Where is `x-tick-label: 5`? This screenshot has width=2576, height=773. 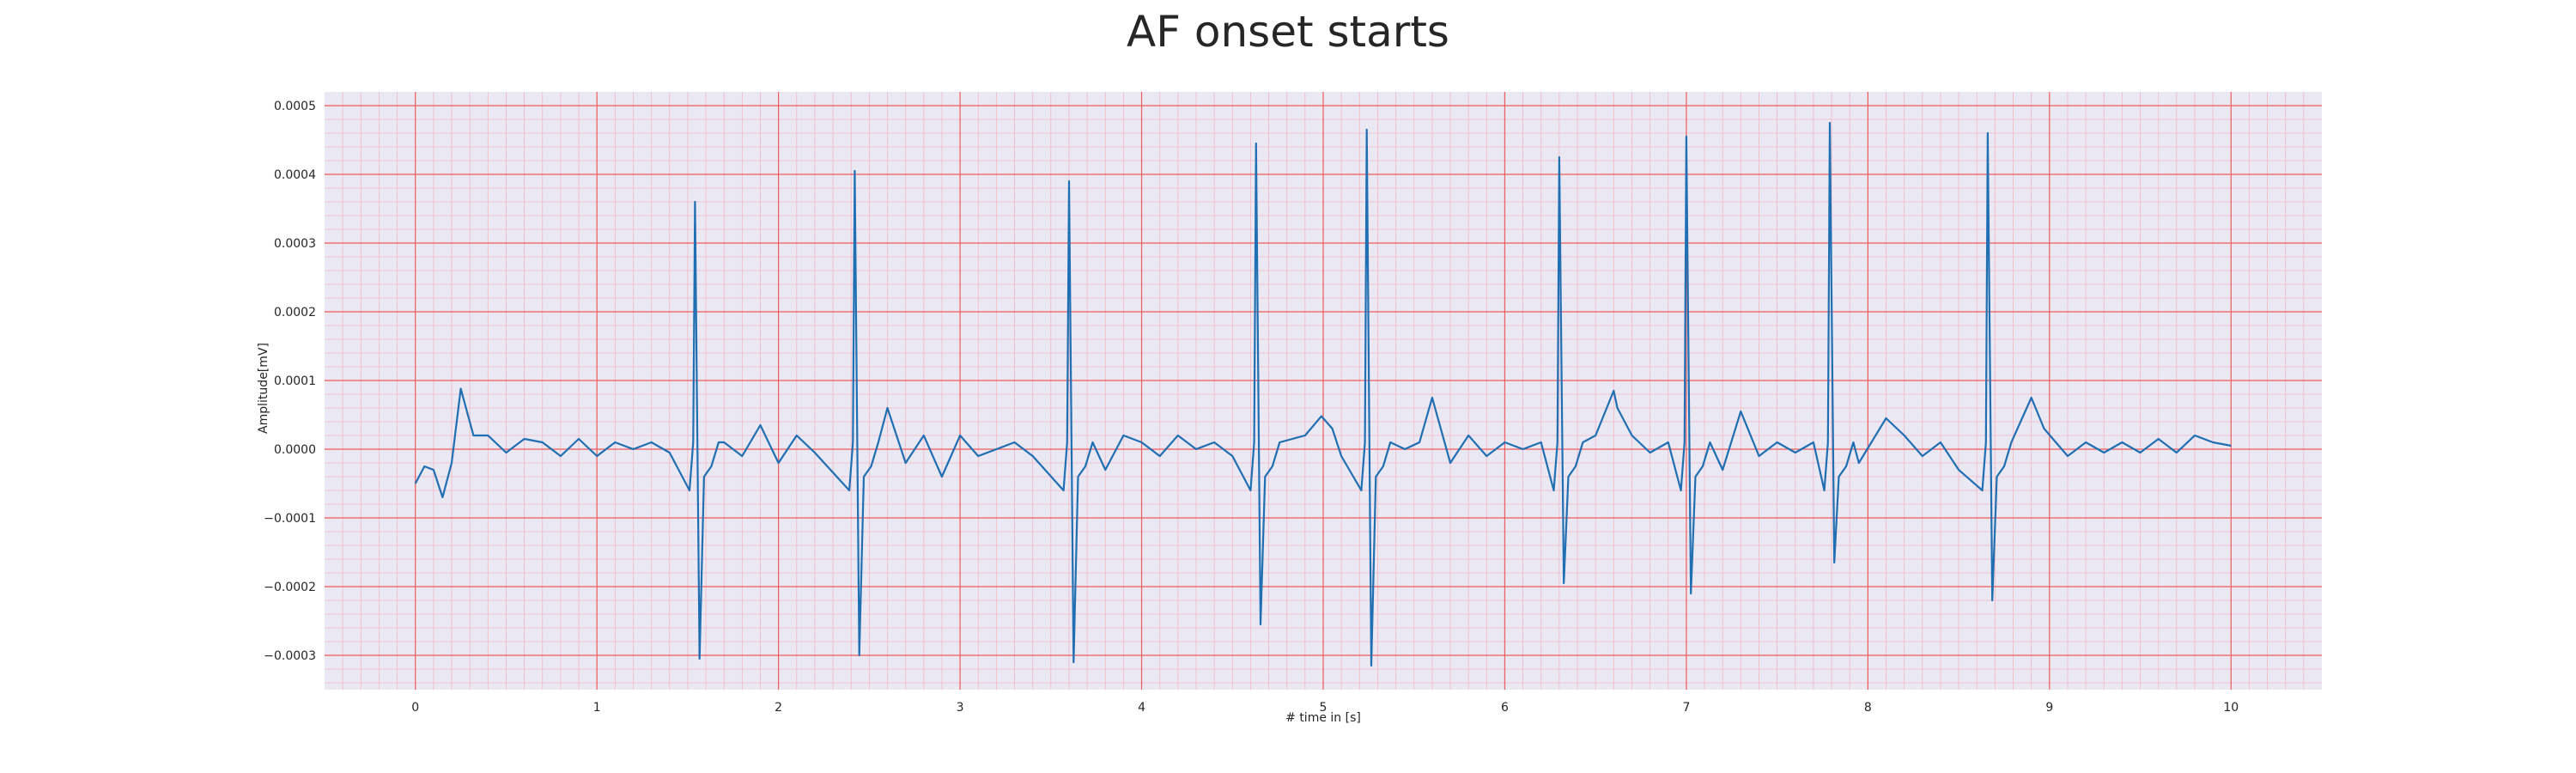
x-tick-label: 5 is located at coordinates (1323, 708).